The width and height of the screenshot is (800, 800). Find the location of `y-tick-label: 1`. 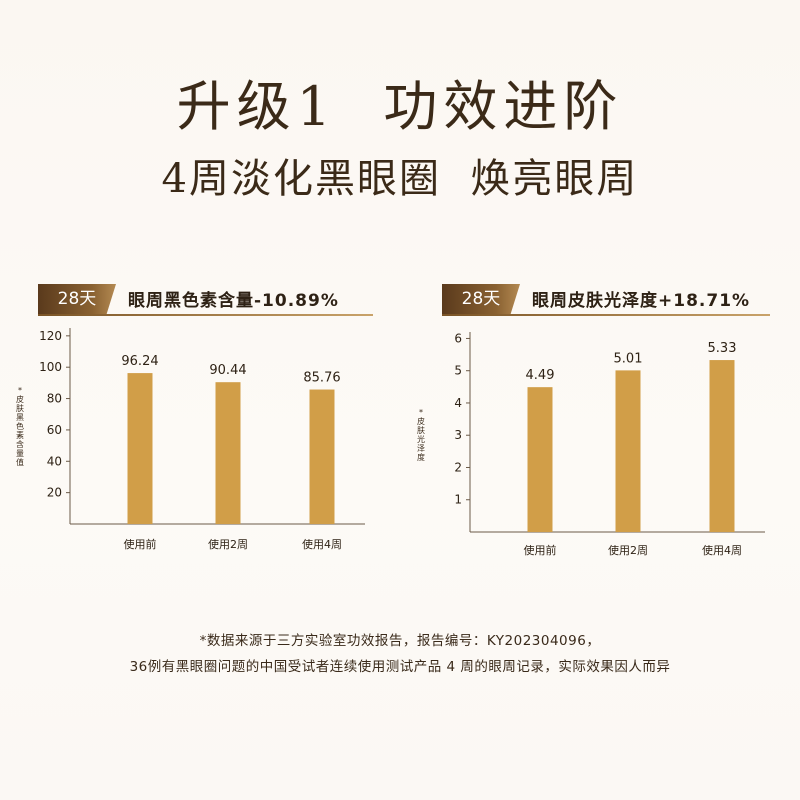

y-tick-label: 1 is located at coordinates (458, 500).